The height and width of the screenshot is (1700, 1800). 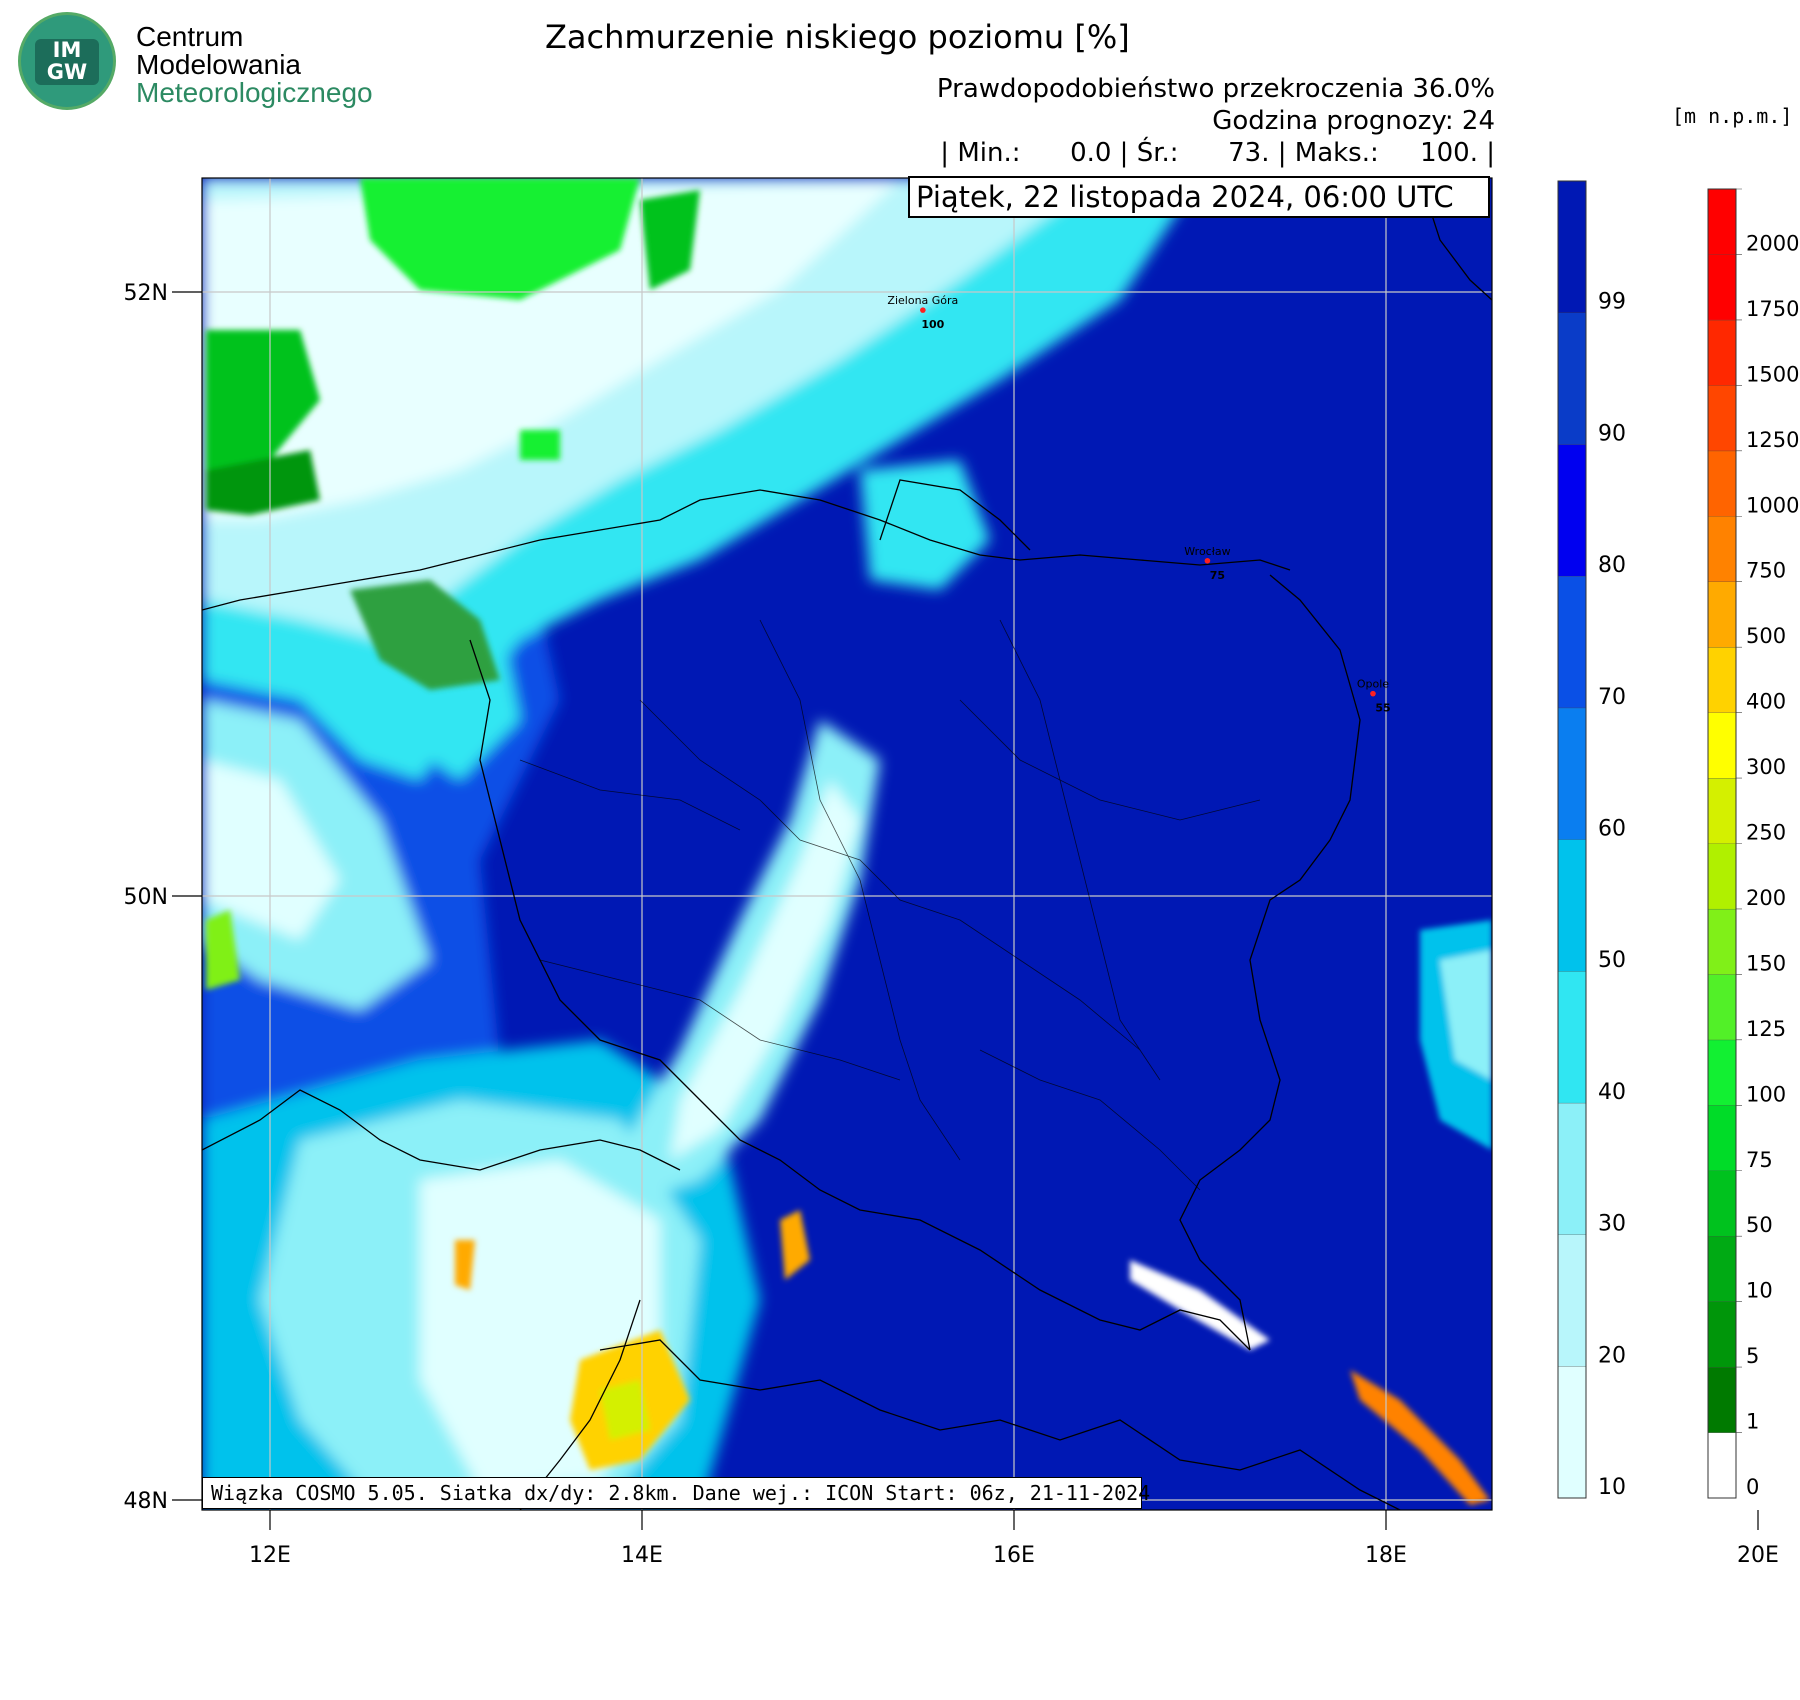 What do you see at coordinates (1758, 1555) in the screenshot?
I see `lon-label: 20E` at bounding box center [1758, 1555].